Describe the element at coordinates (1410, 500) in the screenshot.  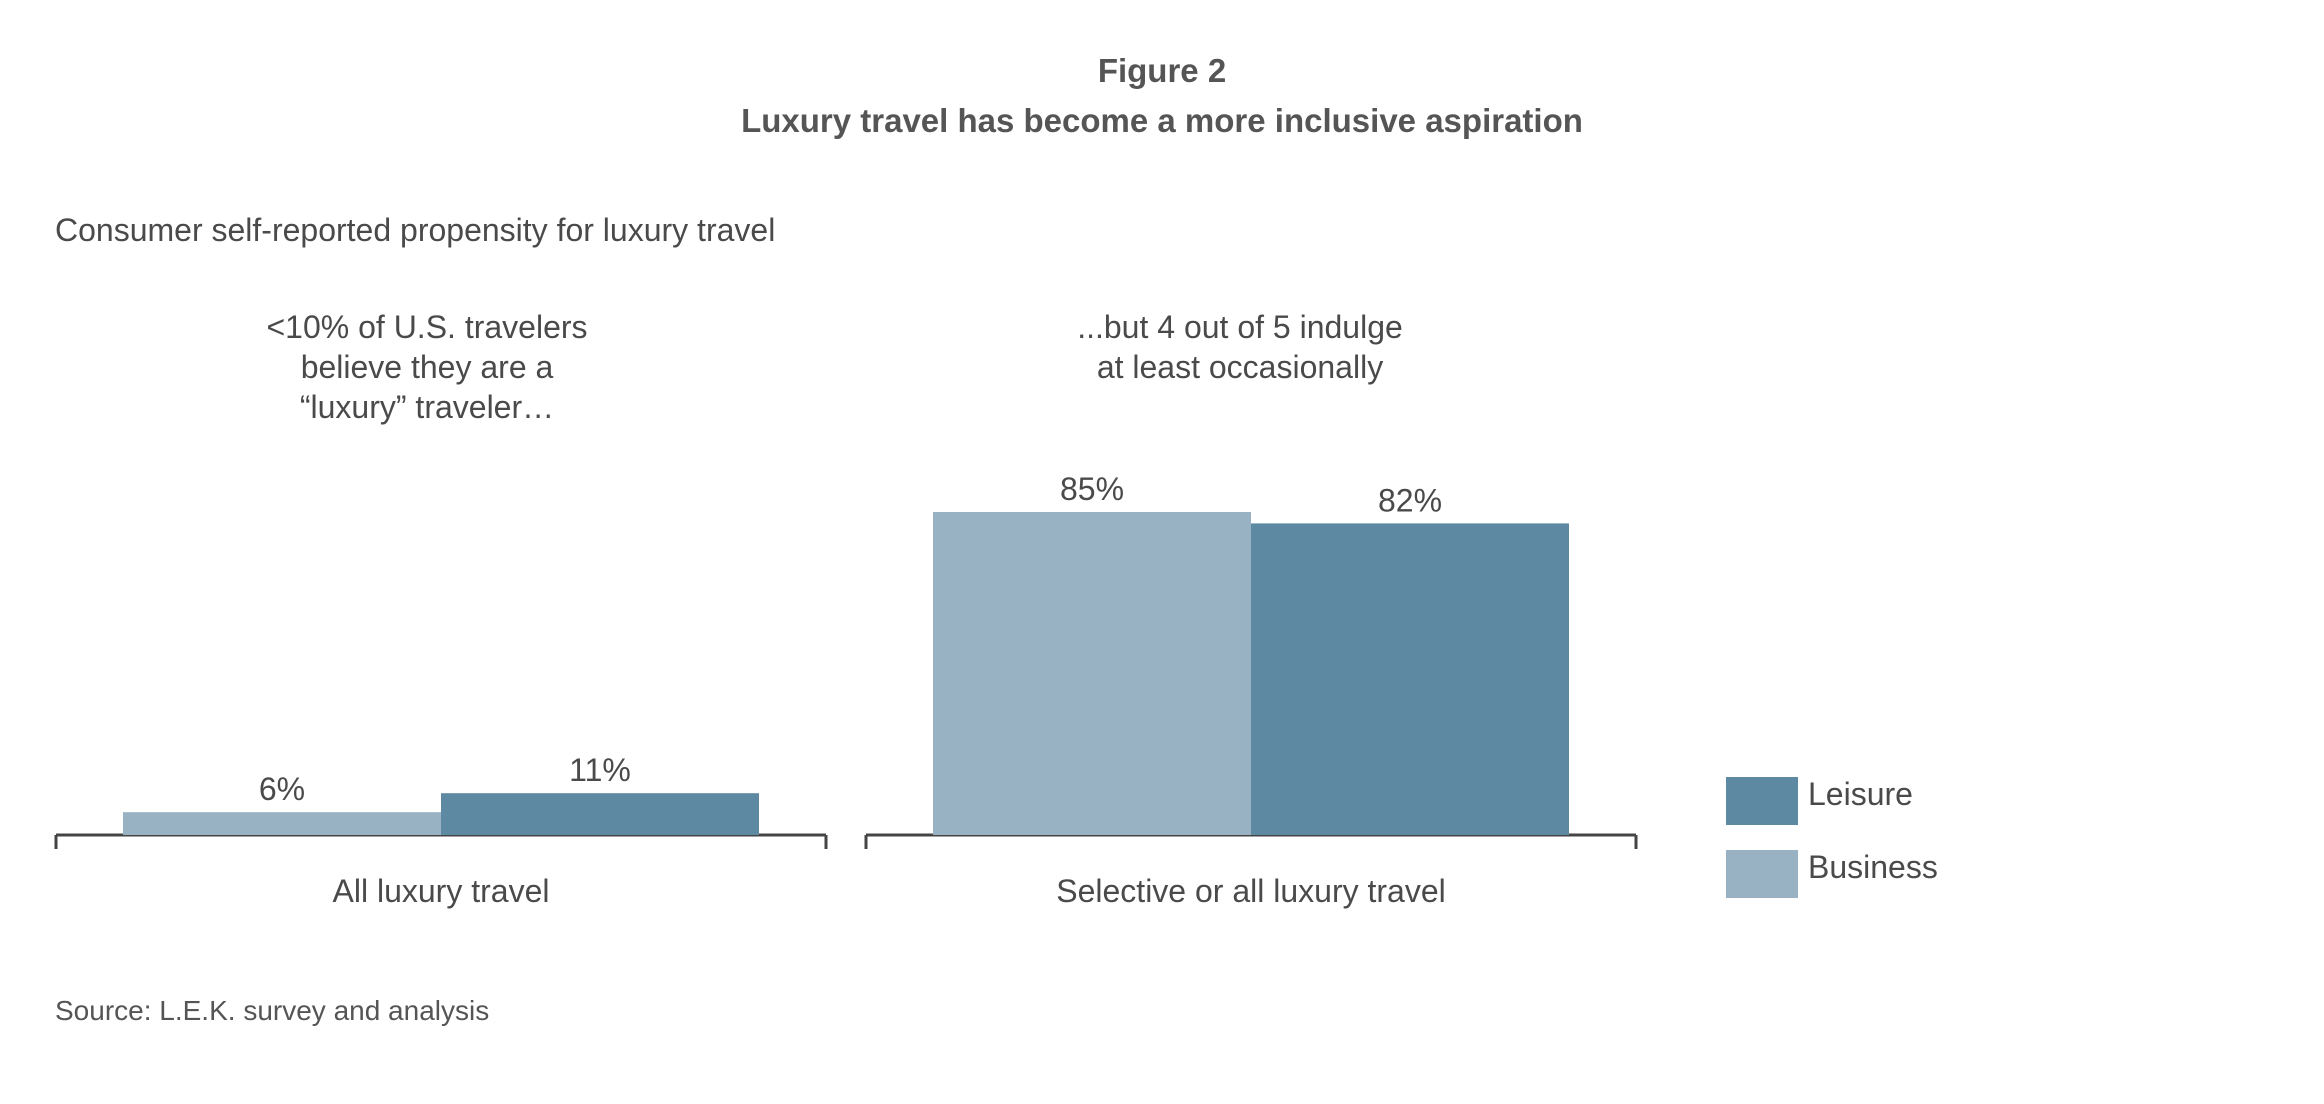
I see `data-label-leisure-selective-or-all-luxury-travel: 82%` at that location.